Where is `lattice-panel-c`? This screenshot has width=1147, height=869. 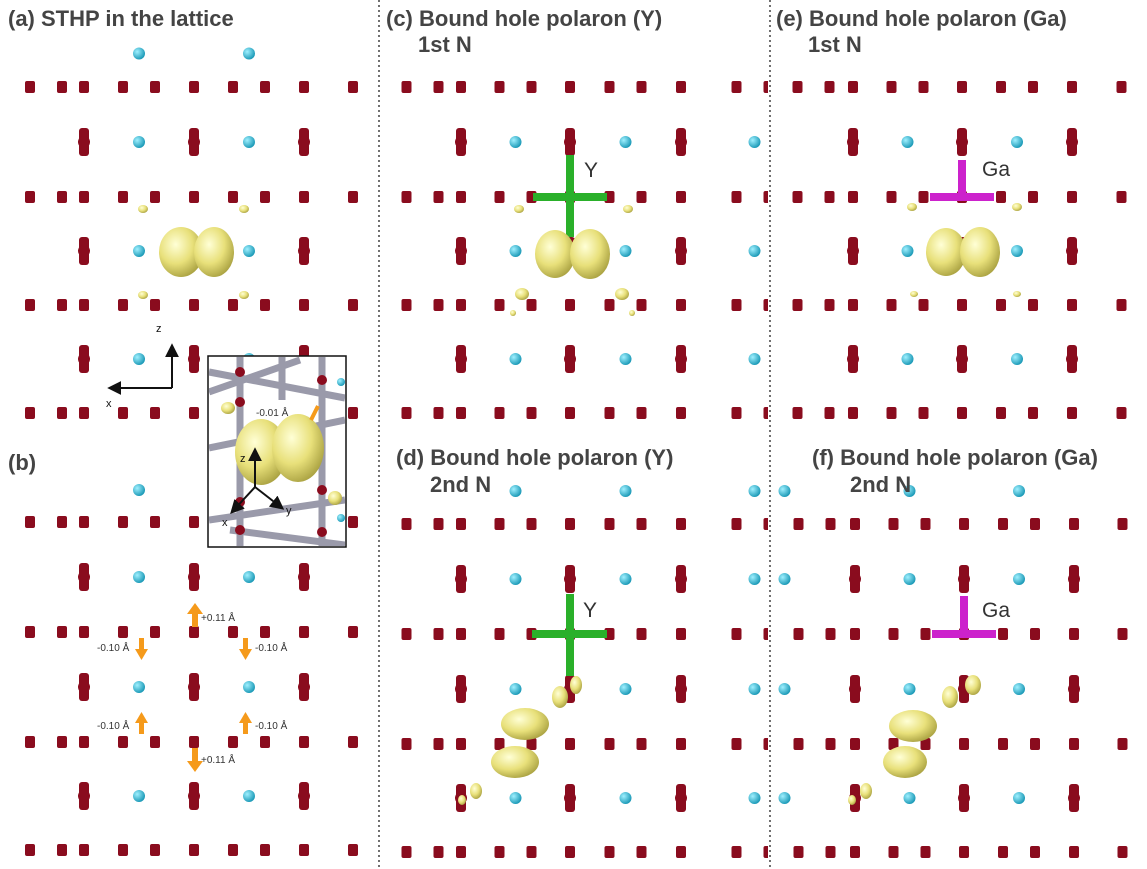
lattice-panel-c is located at coordinates (576, 246).